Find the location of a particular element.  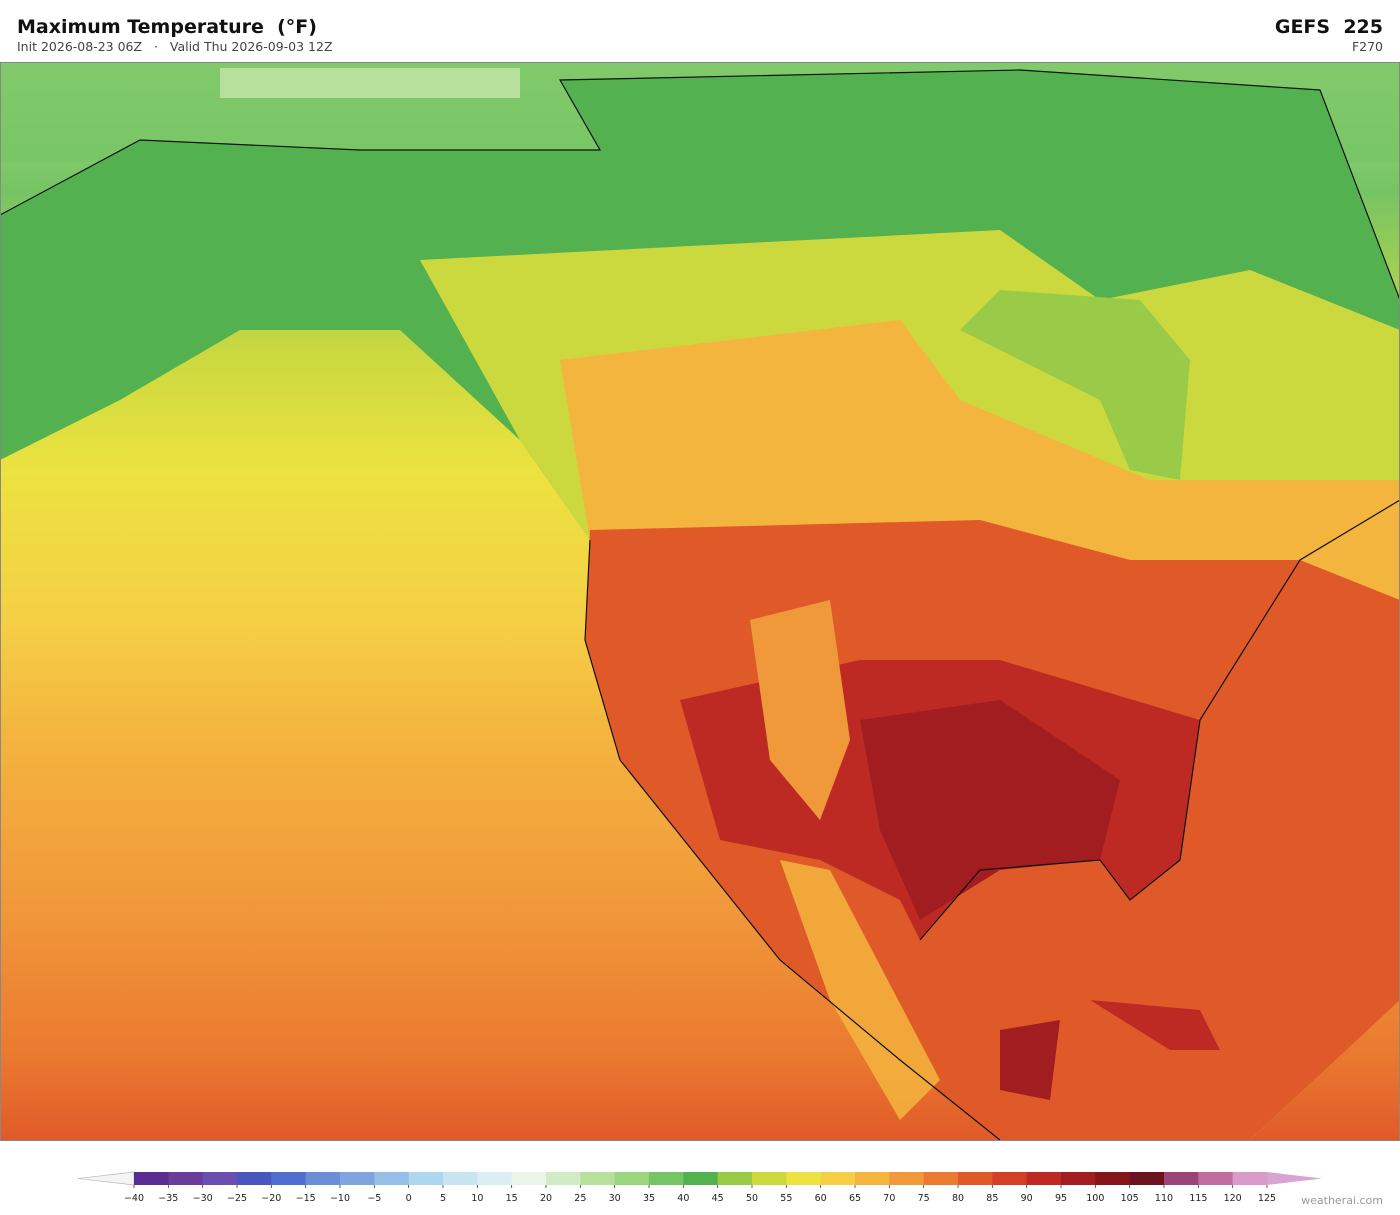

init-time: Init 2026-08-23 06Z is located at coordinates (80, 46).